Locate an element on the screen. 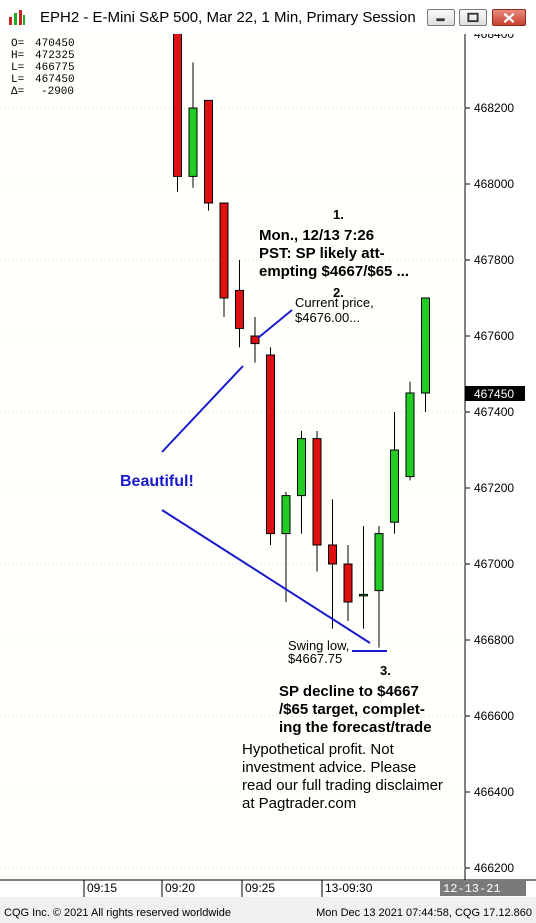 This screenshot has width=536, height=923. beautiful-label: Beautiful! is located at coordinates (157, 481).